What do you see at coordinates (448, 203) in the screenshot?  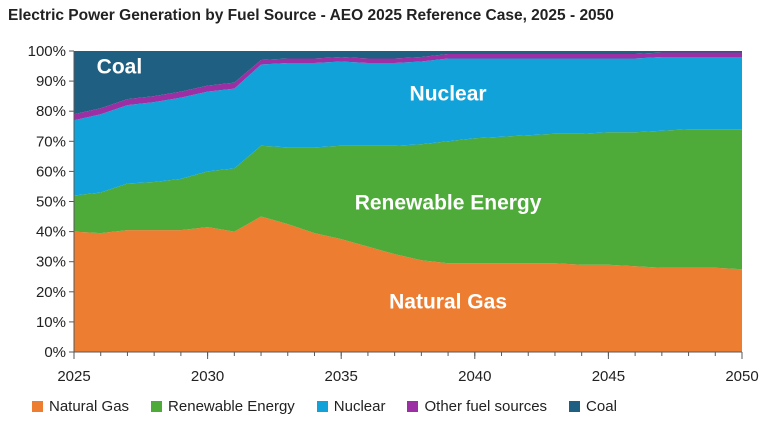 I see `area-label-renewable-energy: Renewable Energy` at bounding box center [448, 203].